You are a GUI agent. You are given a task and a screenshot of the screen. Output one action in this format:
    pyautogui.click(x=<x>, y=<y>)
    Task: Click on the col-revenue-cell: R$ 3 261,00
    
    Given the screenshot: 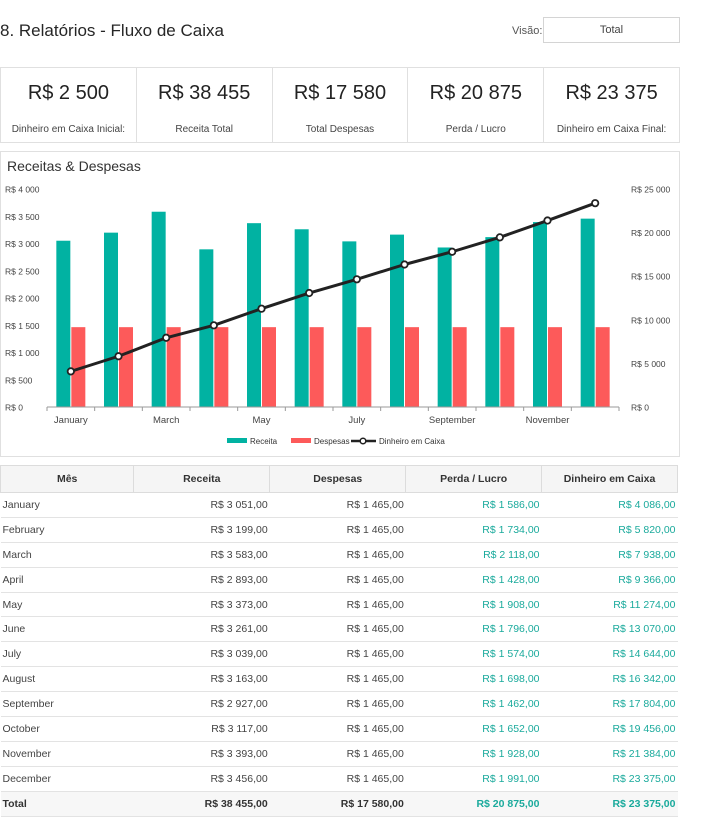 What is the action you would take?
    pyautogui.click(x=201, y=629)
    